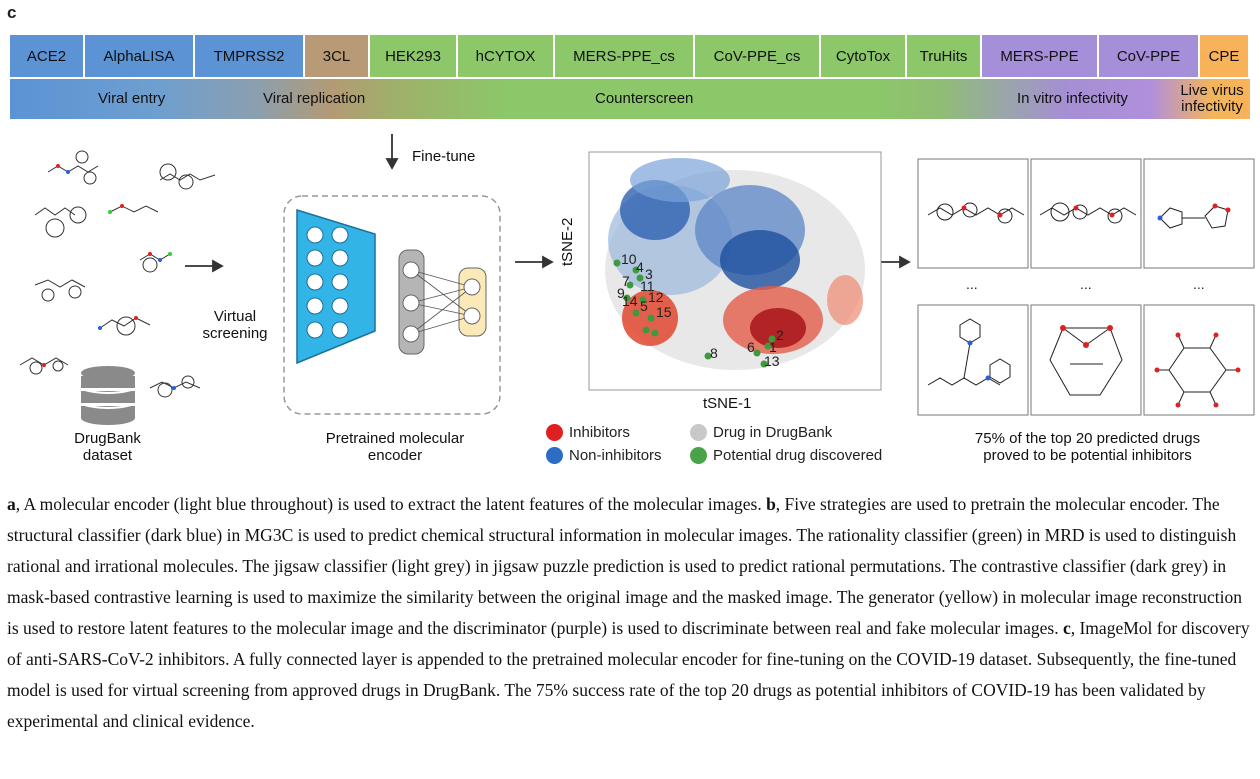  What do you see at coordinates (772, 361) in the screenshot?
I see `tsne-label: 13` at bounding box center [772, 361].